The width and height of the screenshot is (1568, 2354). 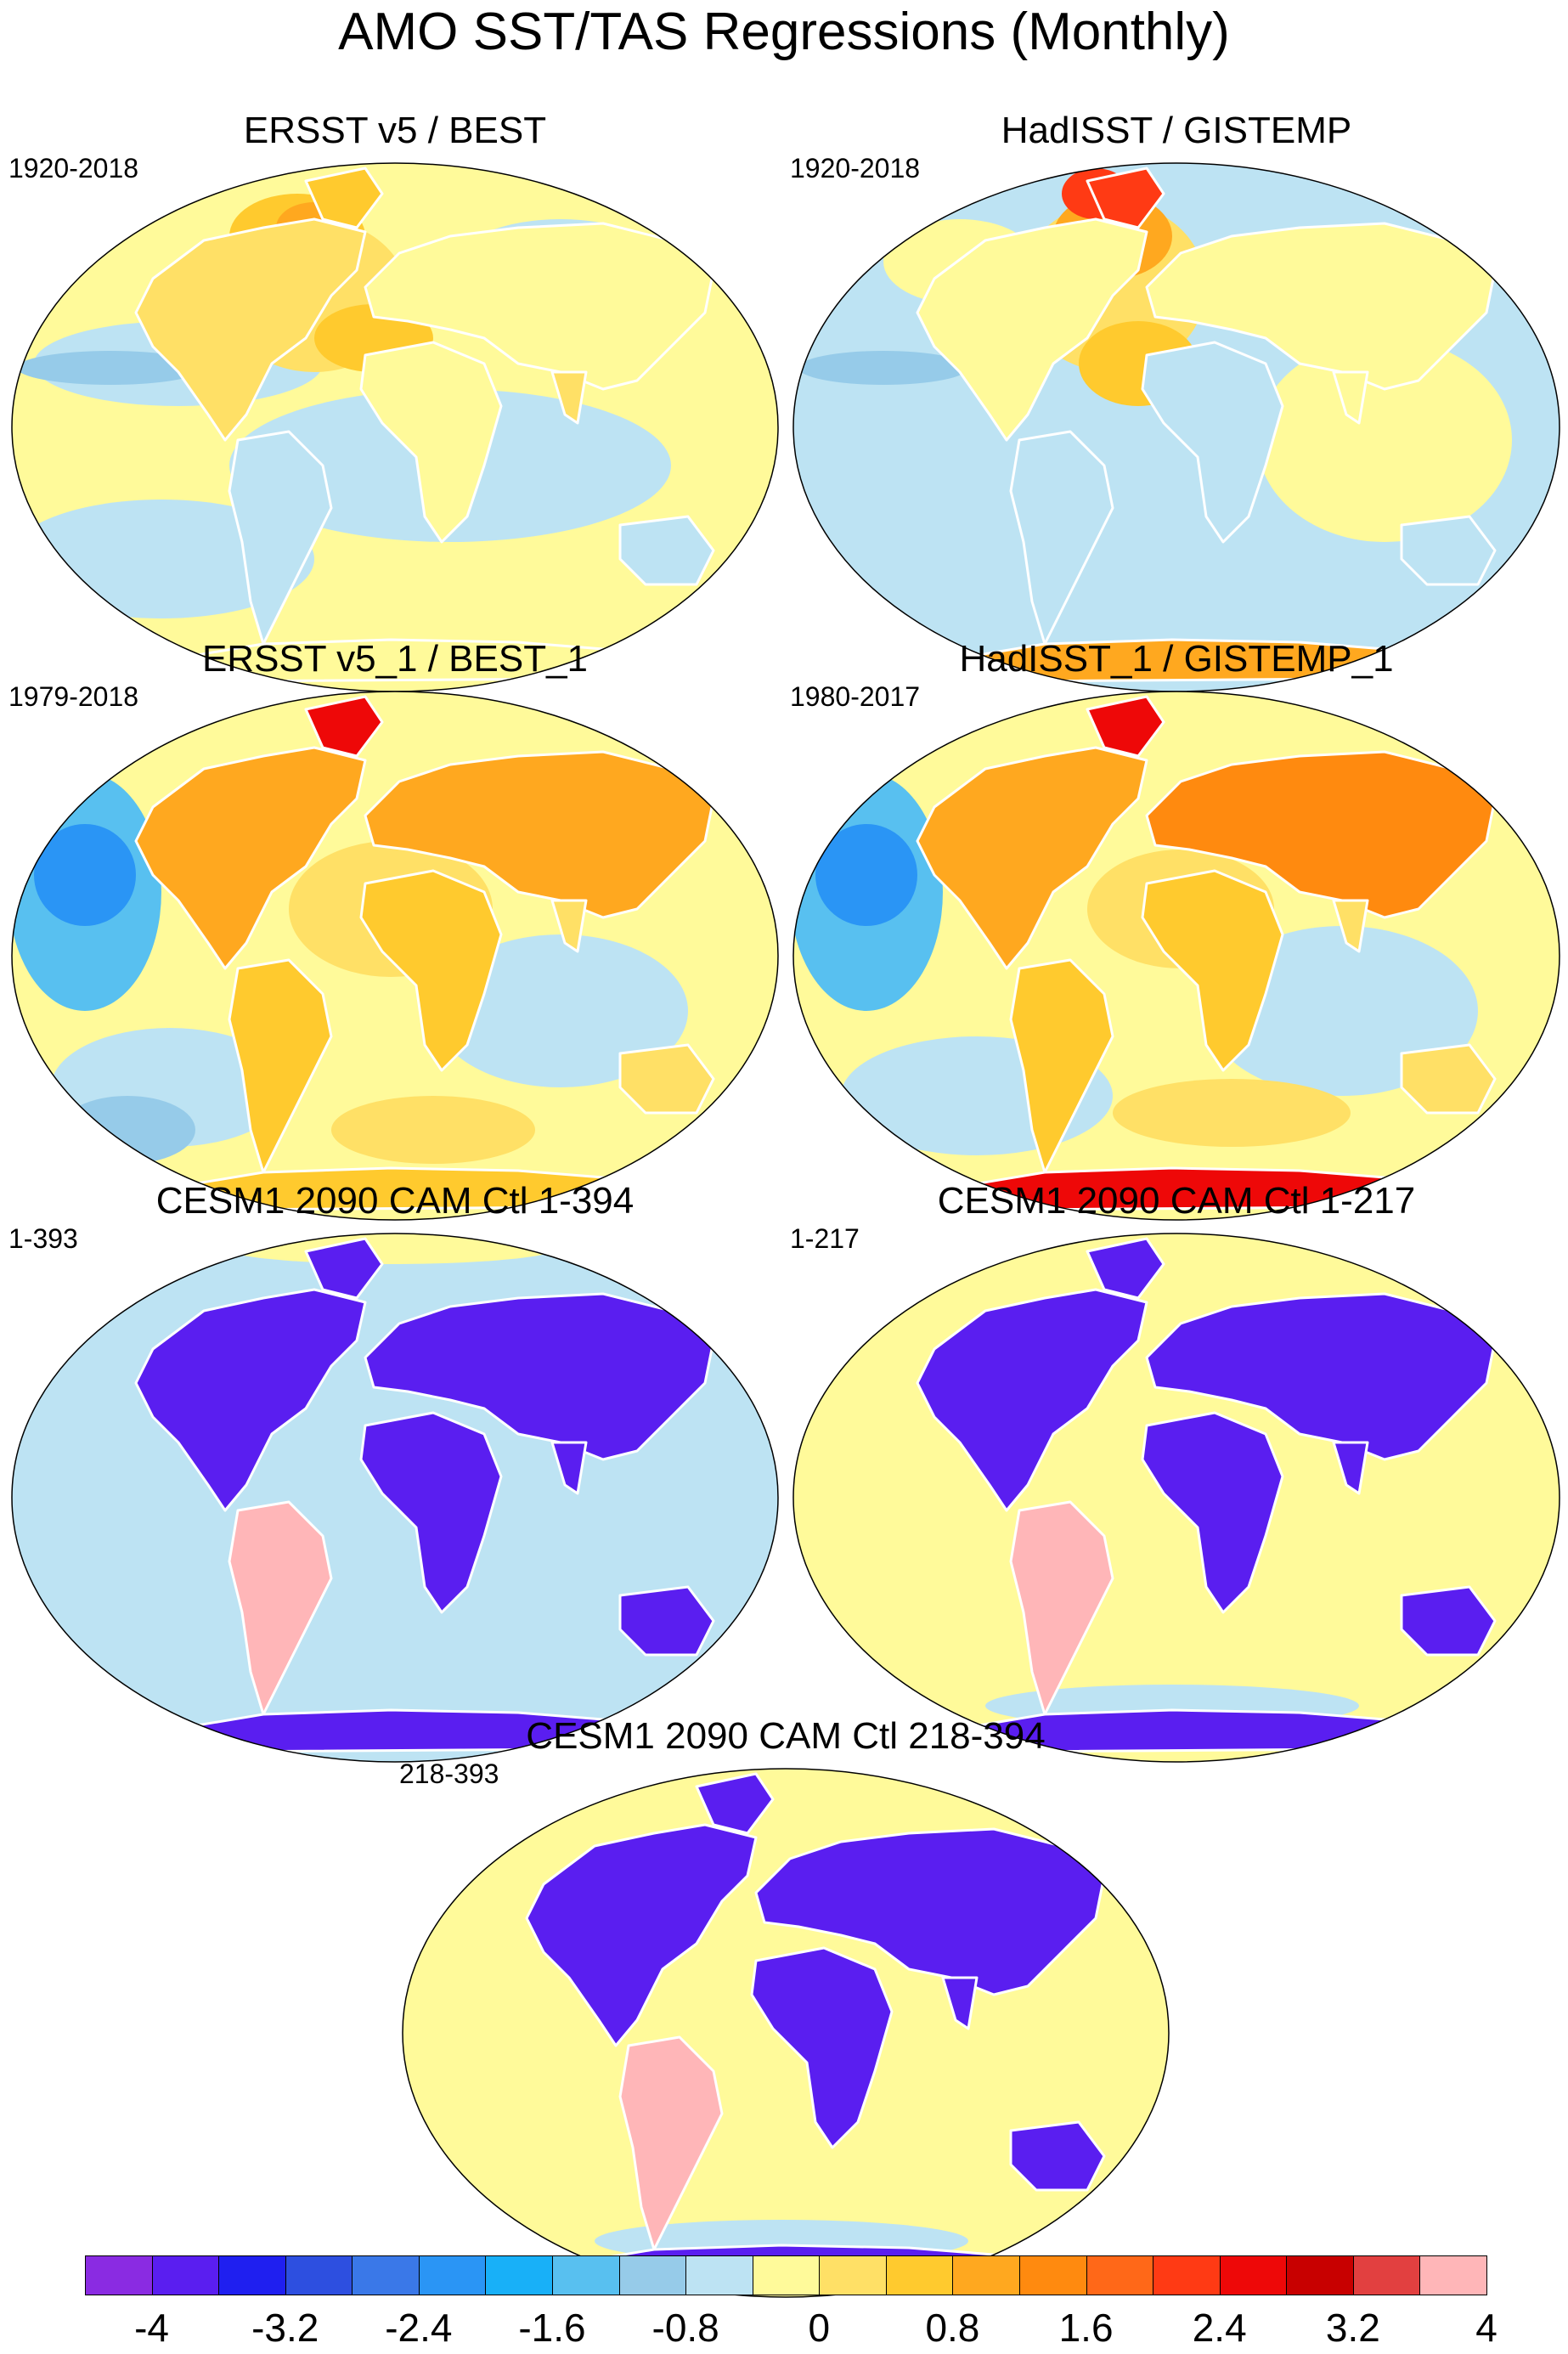 What do you see at coordinates (1086, 2328) in the screenshot?
I see `colorbar-tick-label: 1.6` at bounding box center [1086, 2328].